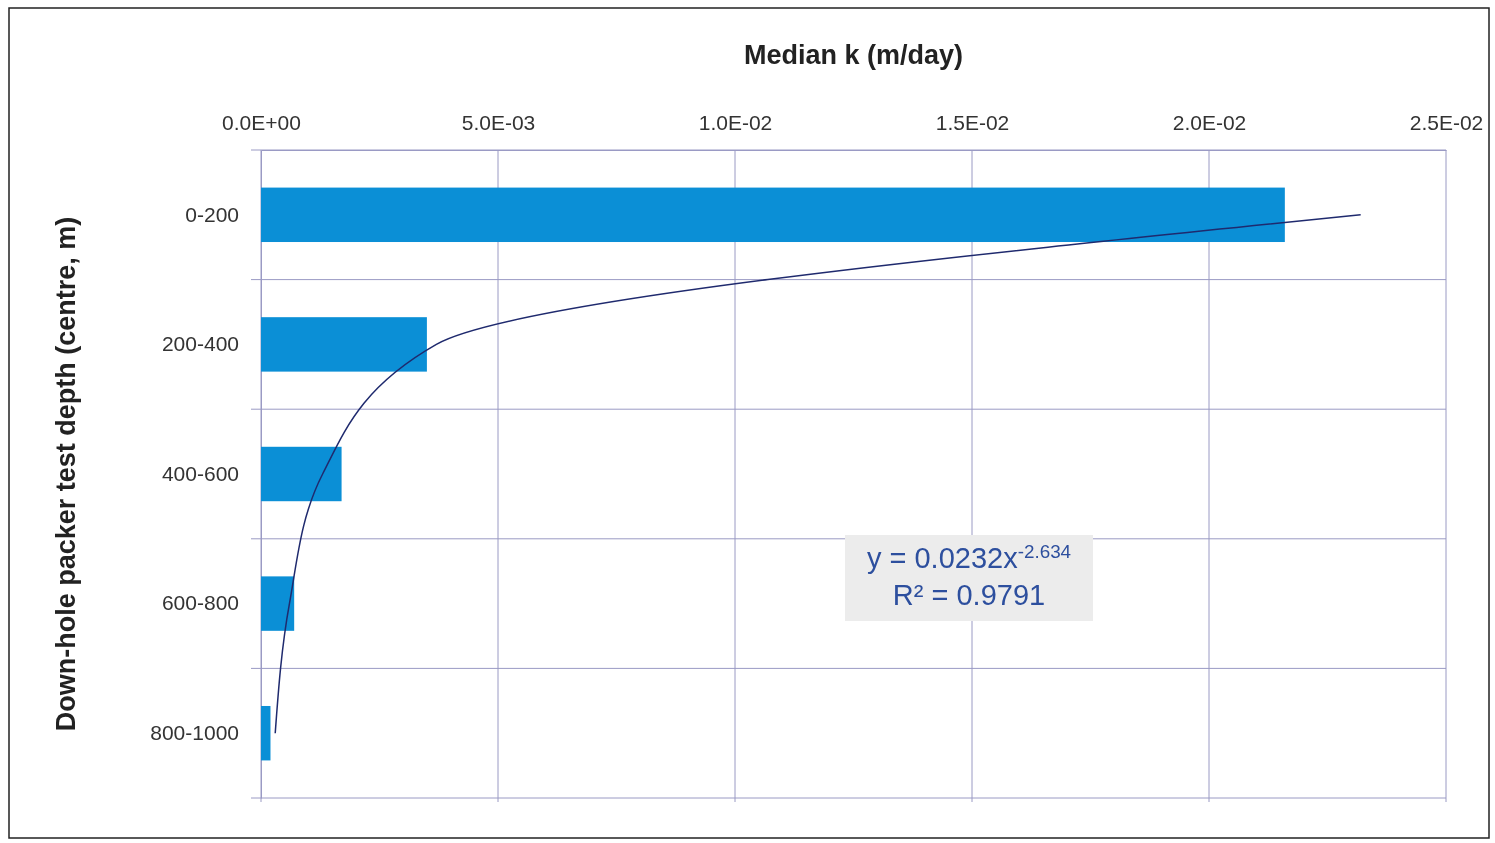  What do you see at coordinates (200, 603) in the screenshot?
I see `y-tick-label: 600-800` at bounding box center [200, 603].